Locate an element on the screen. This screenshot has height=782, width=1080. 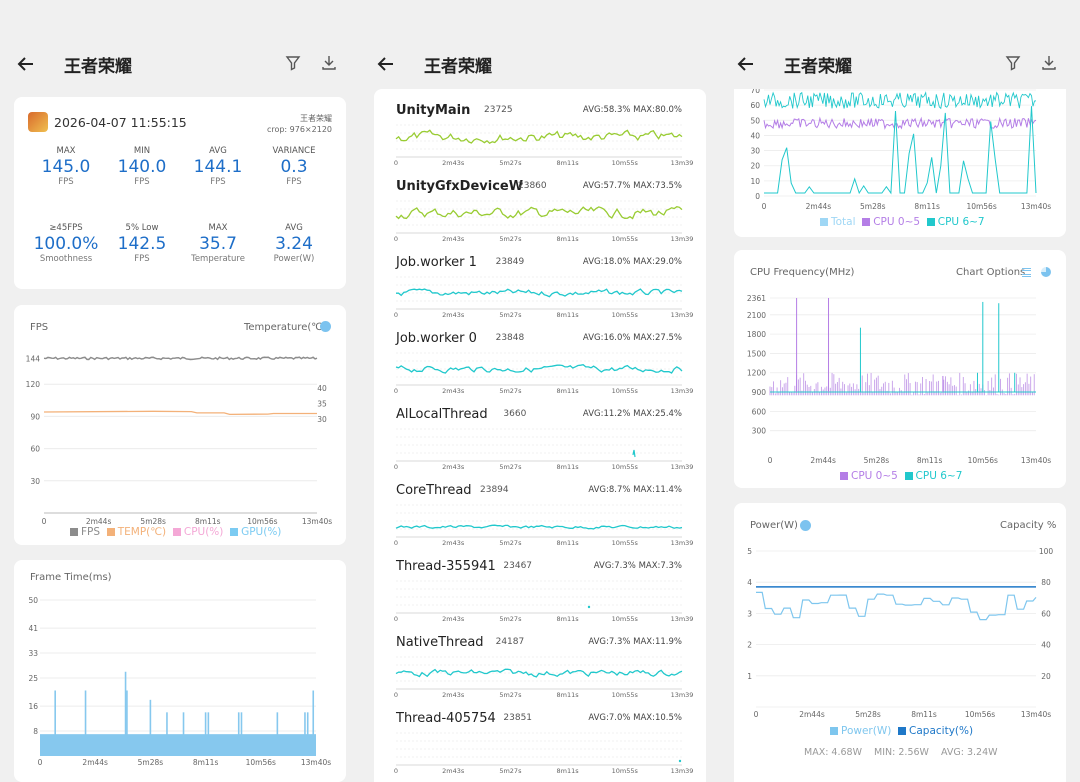
y-tick-label: 1800 is located at coordinates (756, 334).